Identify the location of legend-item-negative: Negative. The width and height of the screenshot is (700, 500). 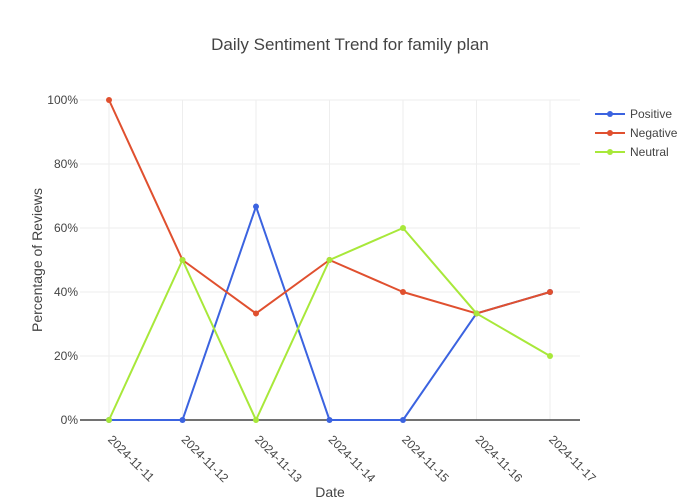
(636, 133).